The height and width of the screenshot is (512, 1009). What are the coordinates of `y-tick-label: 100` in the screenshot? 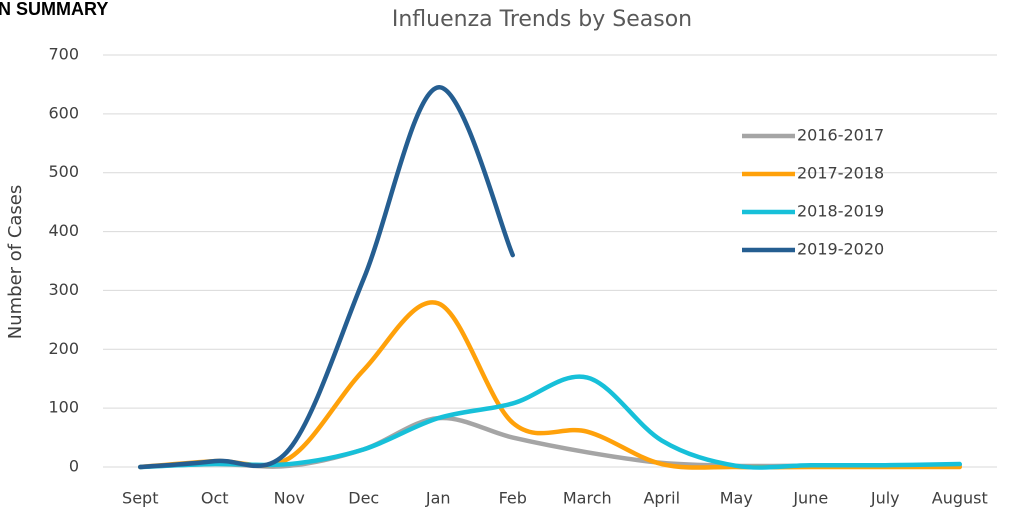 It's located at (63, 407).